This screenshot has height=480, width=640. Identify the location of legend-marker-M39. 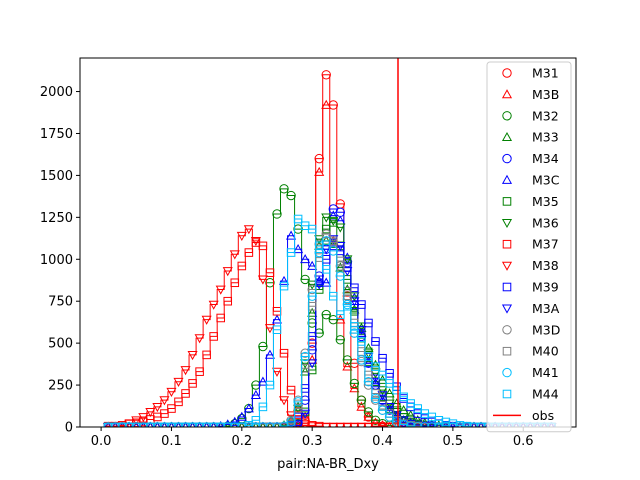
(507, 287).